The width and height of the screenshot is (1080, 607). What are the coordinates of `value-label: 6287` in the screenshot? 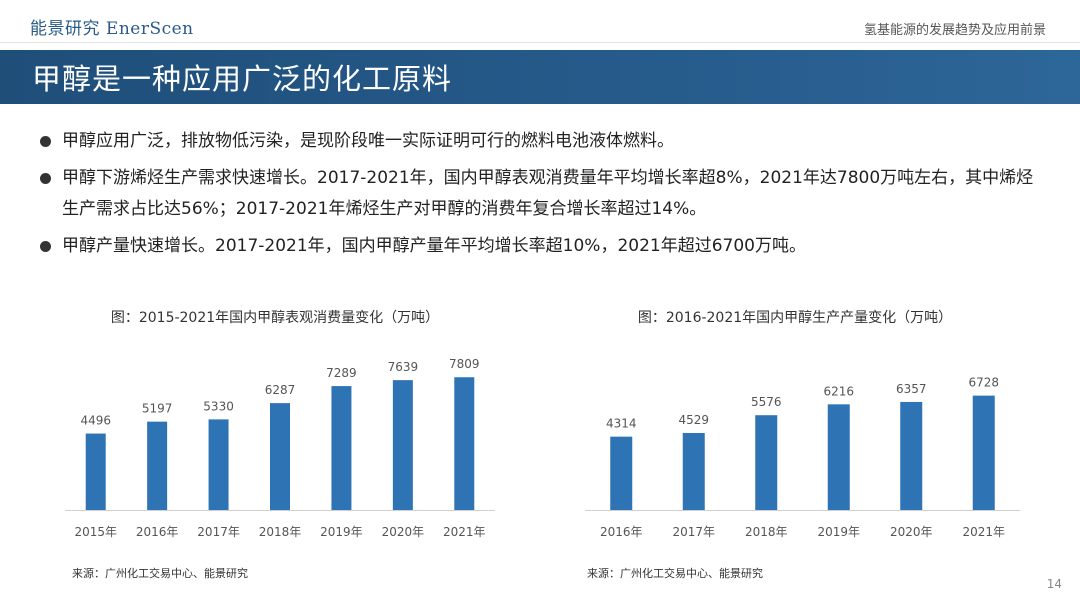 It's located at (280, 390).